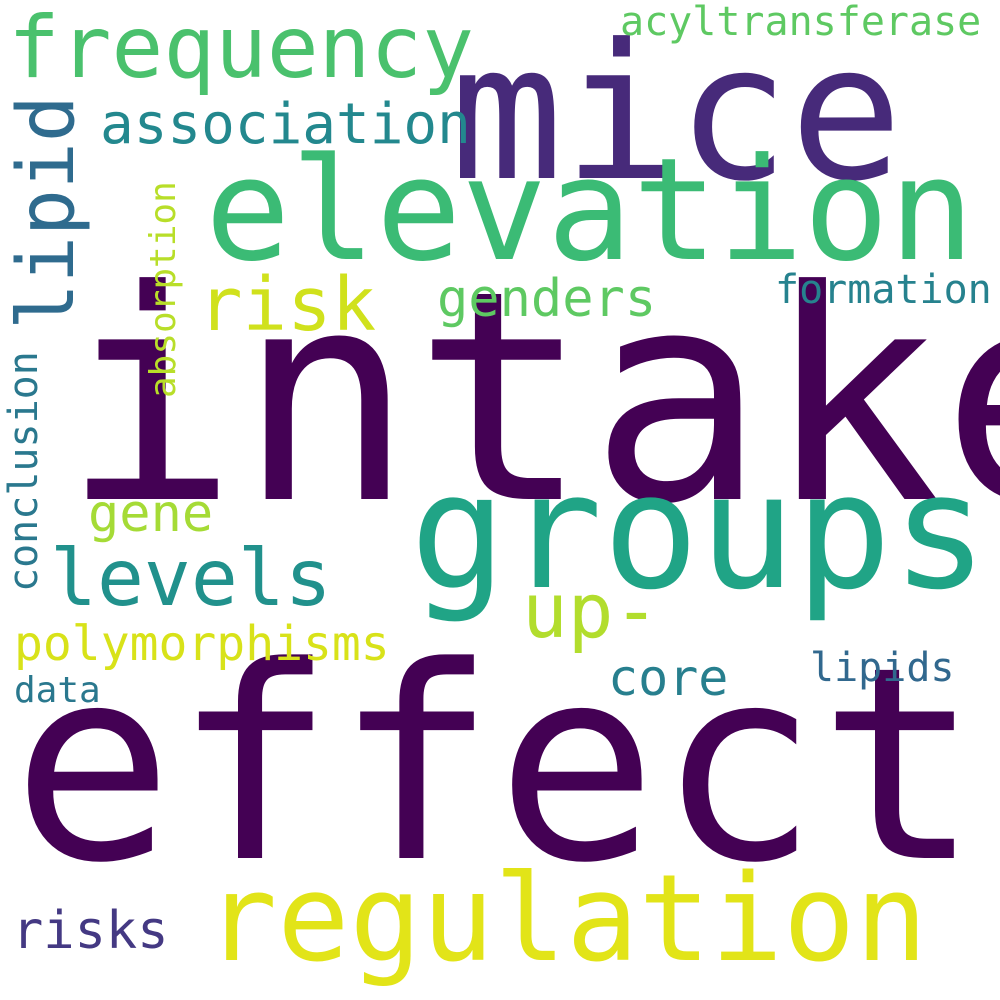 The width and height of the screenshot is (1000, 1000). What do you see at coordinates (547, 299) in the screenshot?
I see `word-genders: genders` at bounding box center [547, 299].